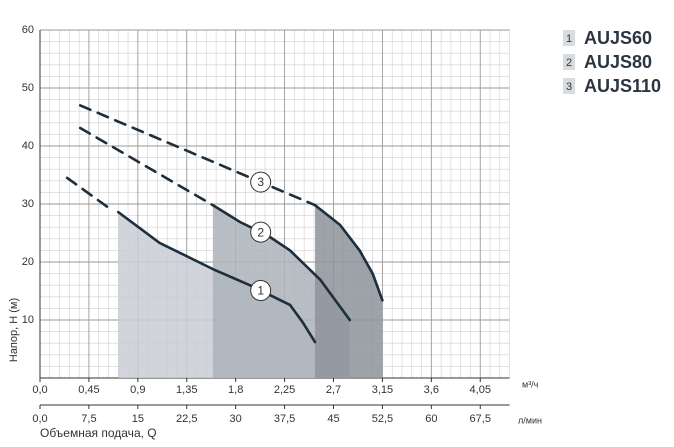 The height and width of the screenshot is (447, 674). Describe the element at coordinates (622, 86) in the screenshot. I see `legend-label: AUJS110` at that location.